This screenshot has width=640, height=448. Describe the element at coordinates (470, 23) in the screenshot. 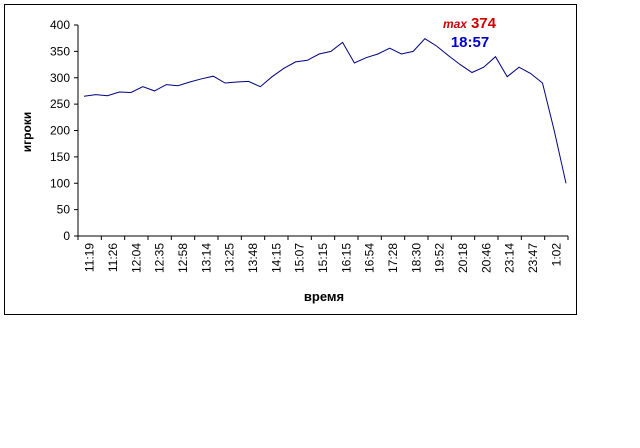

I see `max-annotation: max 374` at that location.